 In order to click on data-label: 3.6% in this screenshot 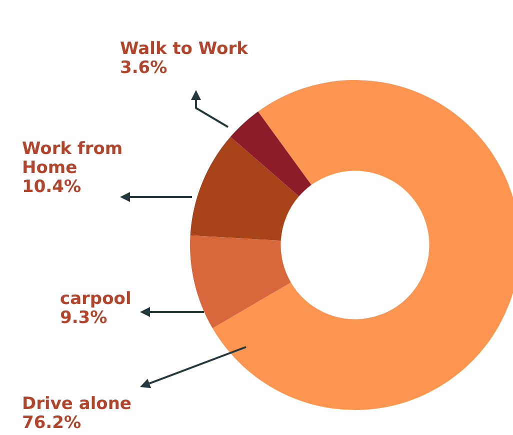, I will do `click(144, 68)`.